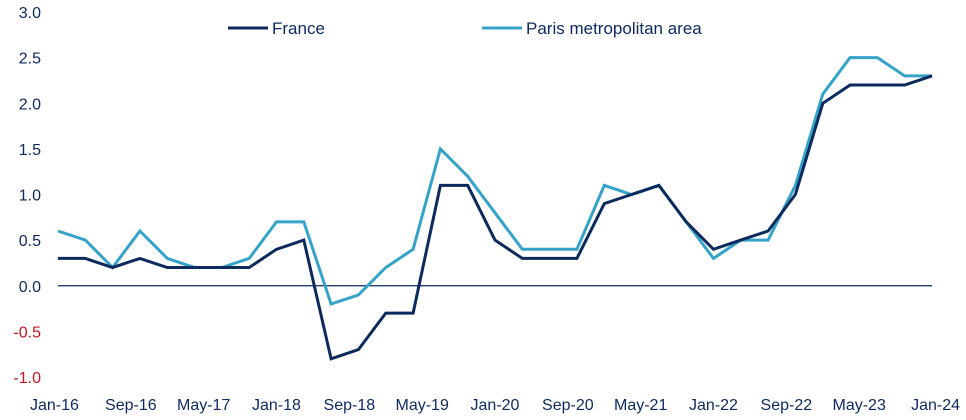  Describe the element at coordinates (30, 287) in the screenshot. I see `y-tick-label: 0.0` at that location.